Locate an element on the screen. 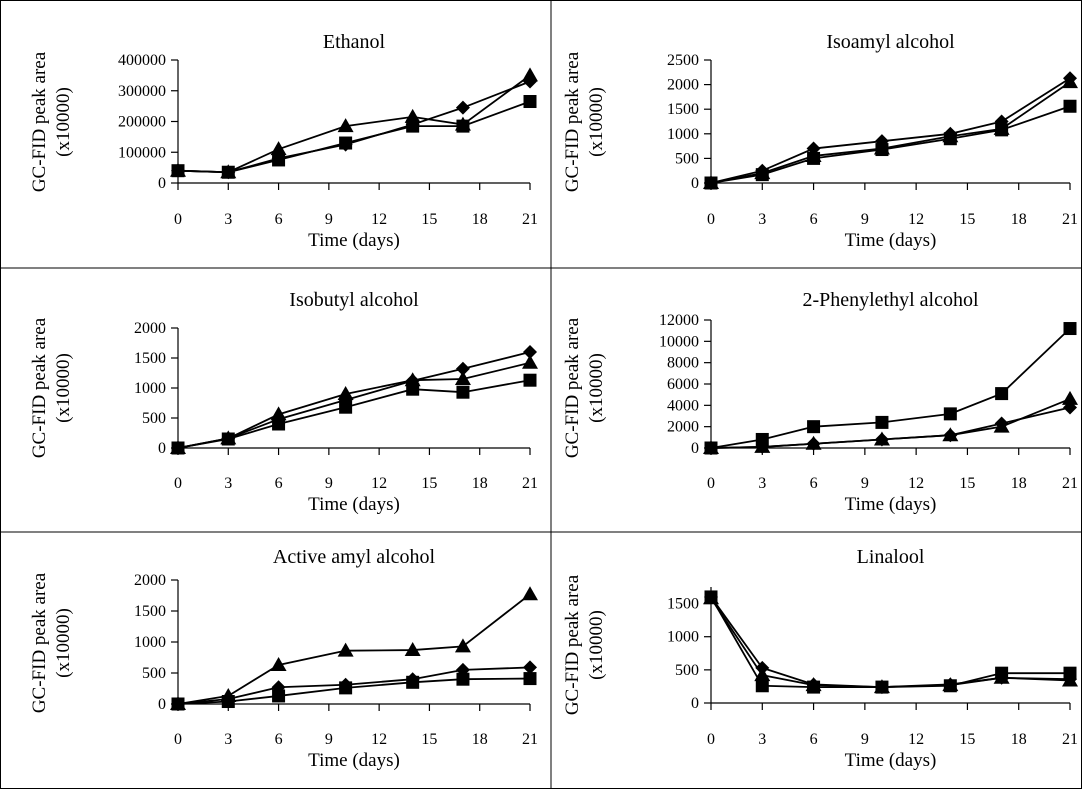 The image size is (1082, 789). y-tick-label: 12000 is located at coordinates (679, 320).